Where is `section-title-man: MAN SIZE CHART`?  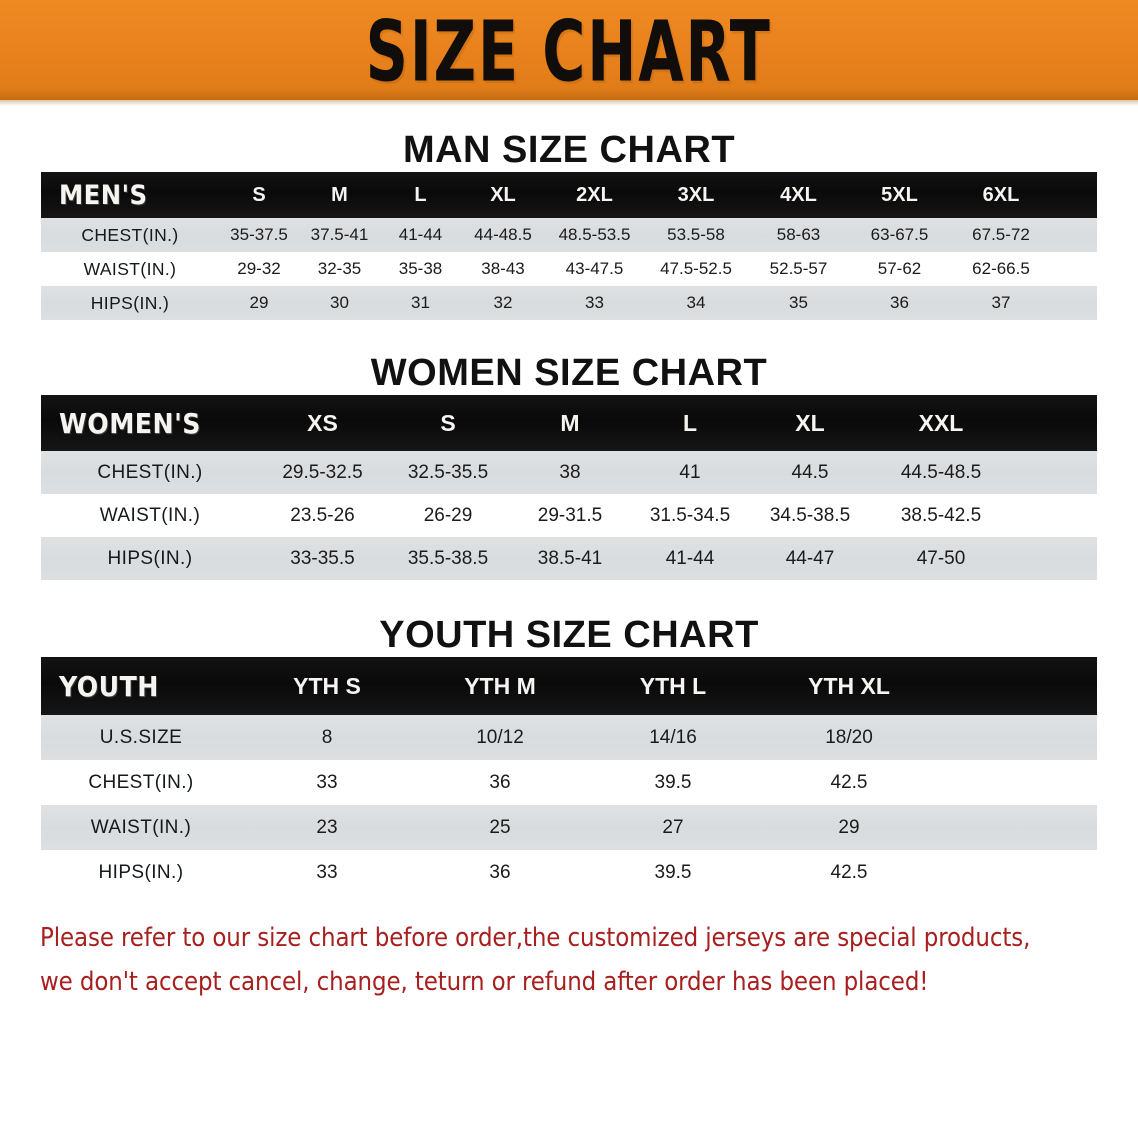 section-title-man: MAN SIZE CHART is located at coordinates (569, 150).